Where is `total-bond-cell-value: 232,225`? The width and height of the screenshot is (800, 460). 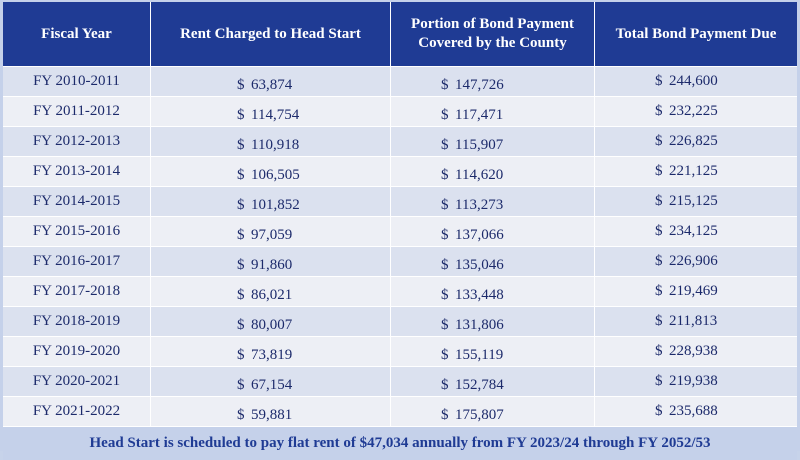
total-bond-cell-value: 232,225 is located at coordinates (693, 111).